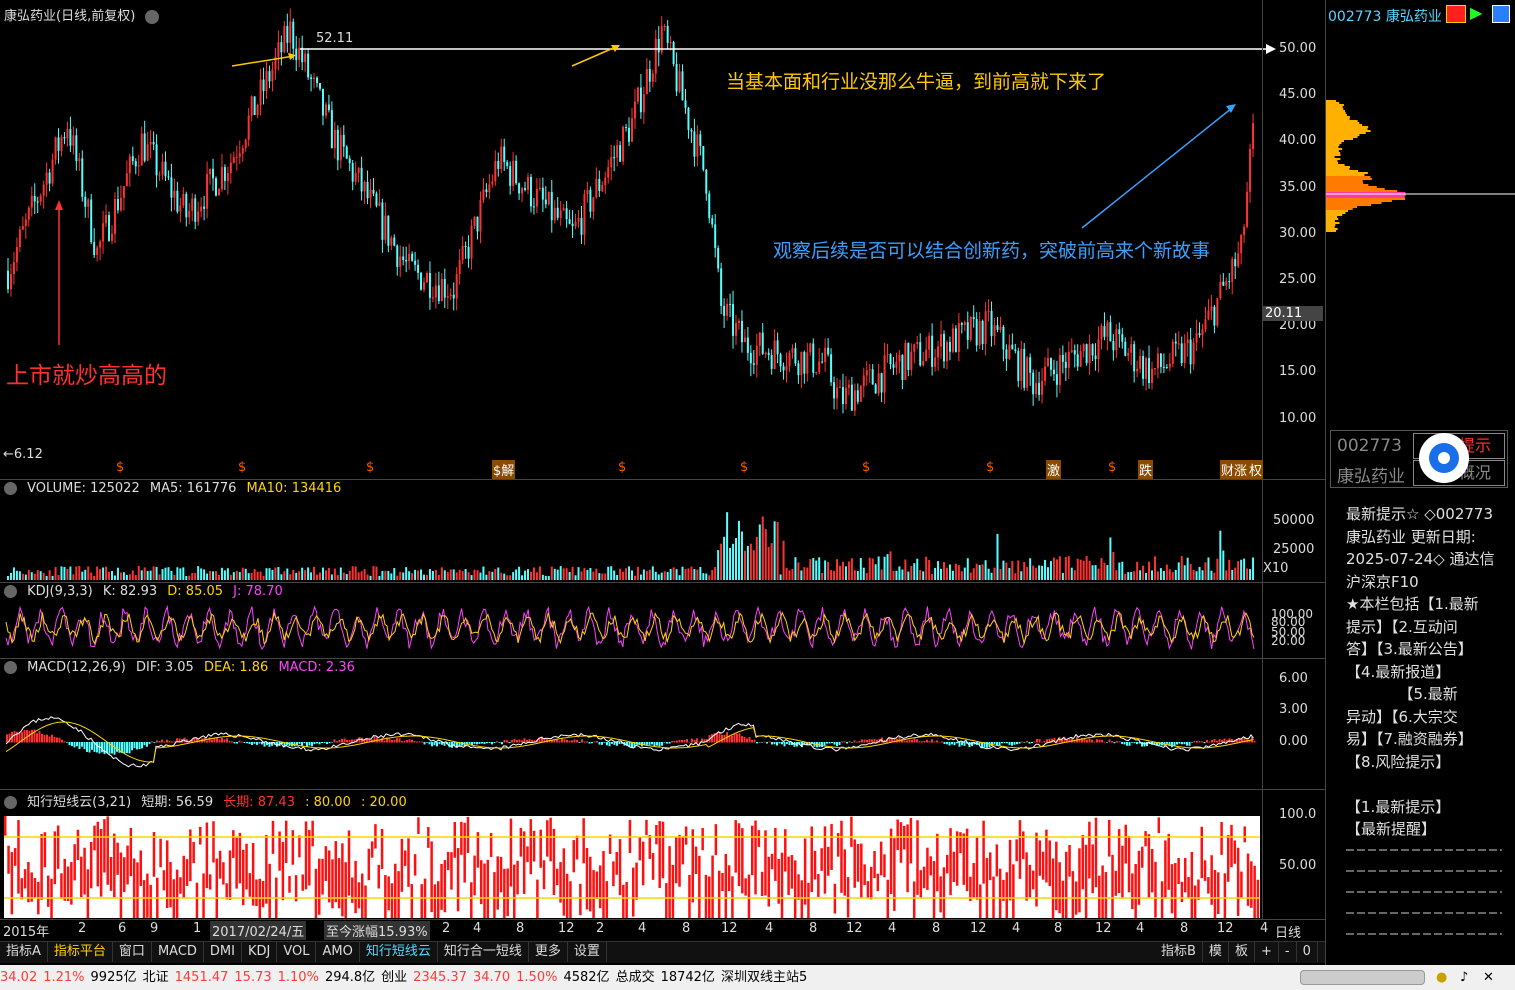  Describe the element at coordinates (1488, 977) in the screenshot. I see `tools-icon: ✕` at that location.